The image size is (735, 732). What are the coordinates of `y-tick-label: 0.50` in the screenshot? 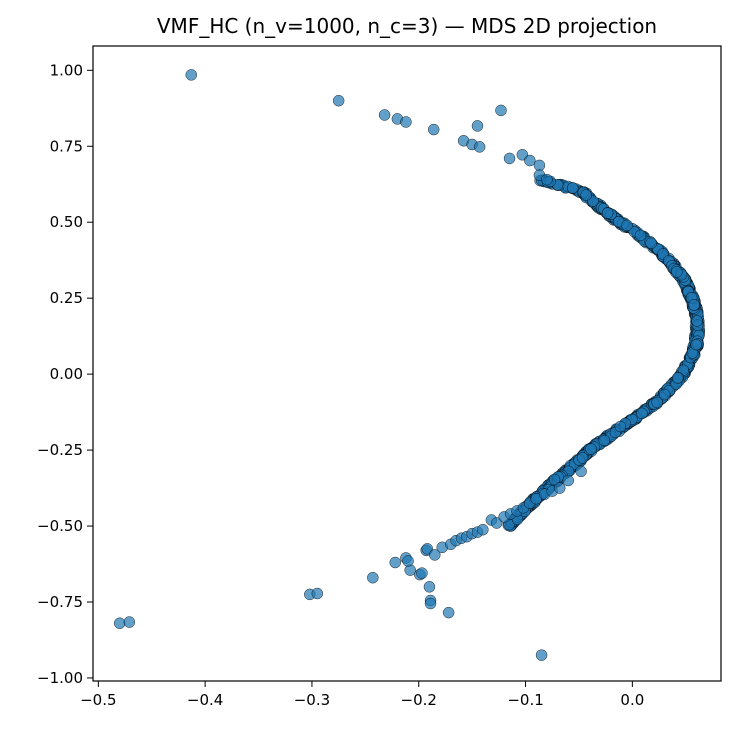 It's located at (66, 222).